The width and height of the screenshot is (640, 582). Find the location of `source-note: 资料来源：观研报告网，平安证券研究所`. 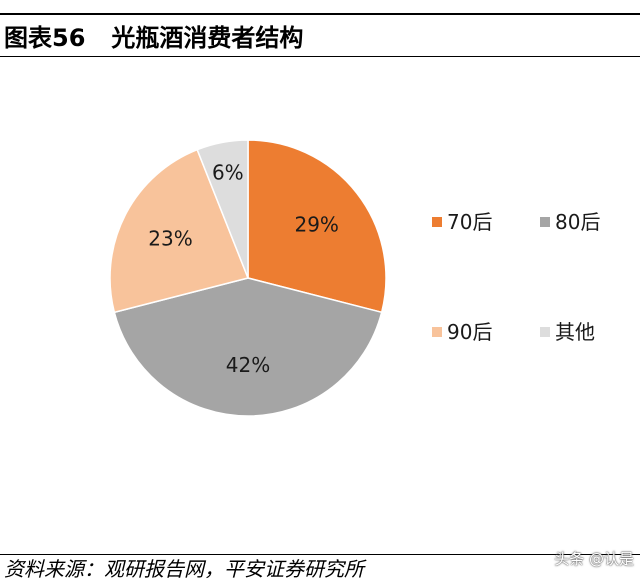

source-note: 资料来源：观研报告网，平安证券研究所 is located at coordinates (184, 569).